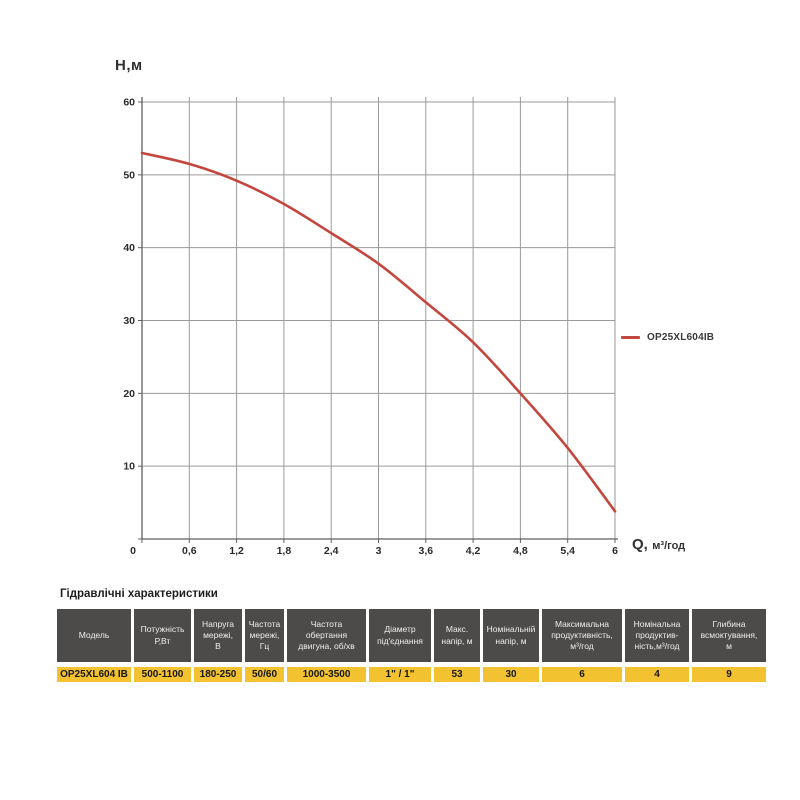  I want to click on table-header-cell: Потужність Р,Вт, so click(162, 635).